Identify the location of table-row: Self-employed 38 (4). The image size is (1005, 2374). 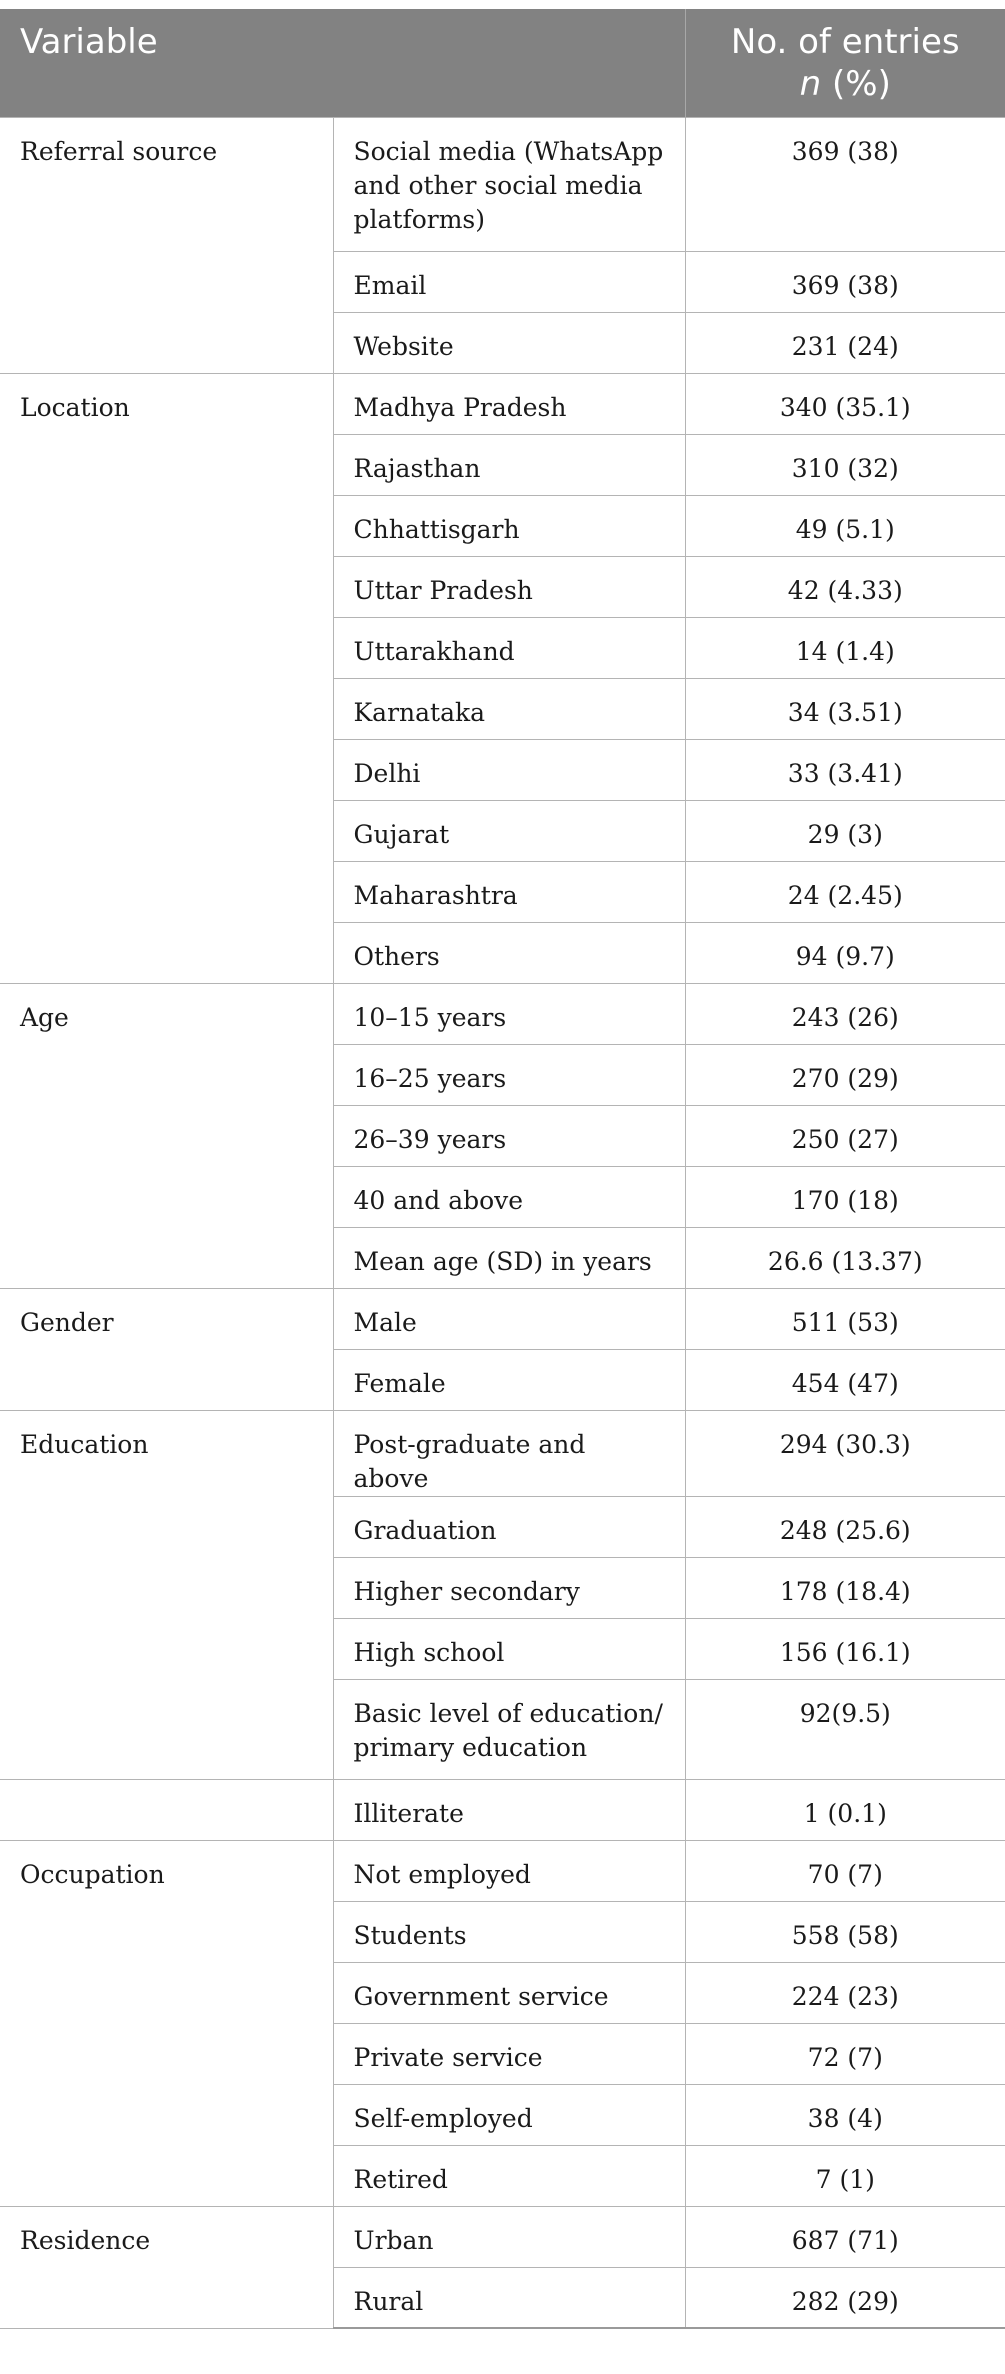
(502, 2114).